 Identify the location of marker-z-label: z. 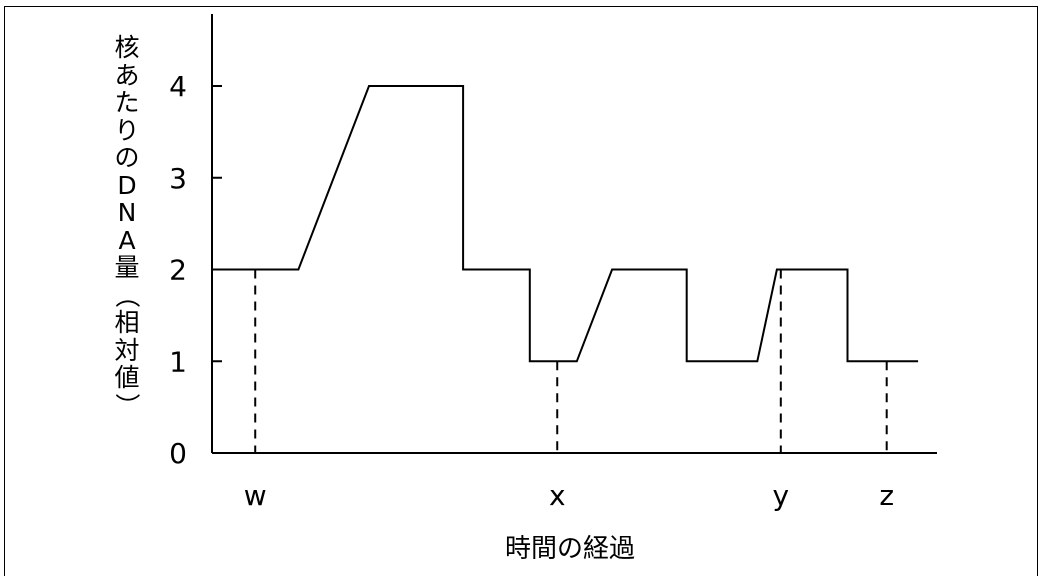
(886, 495).